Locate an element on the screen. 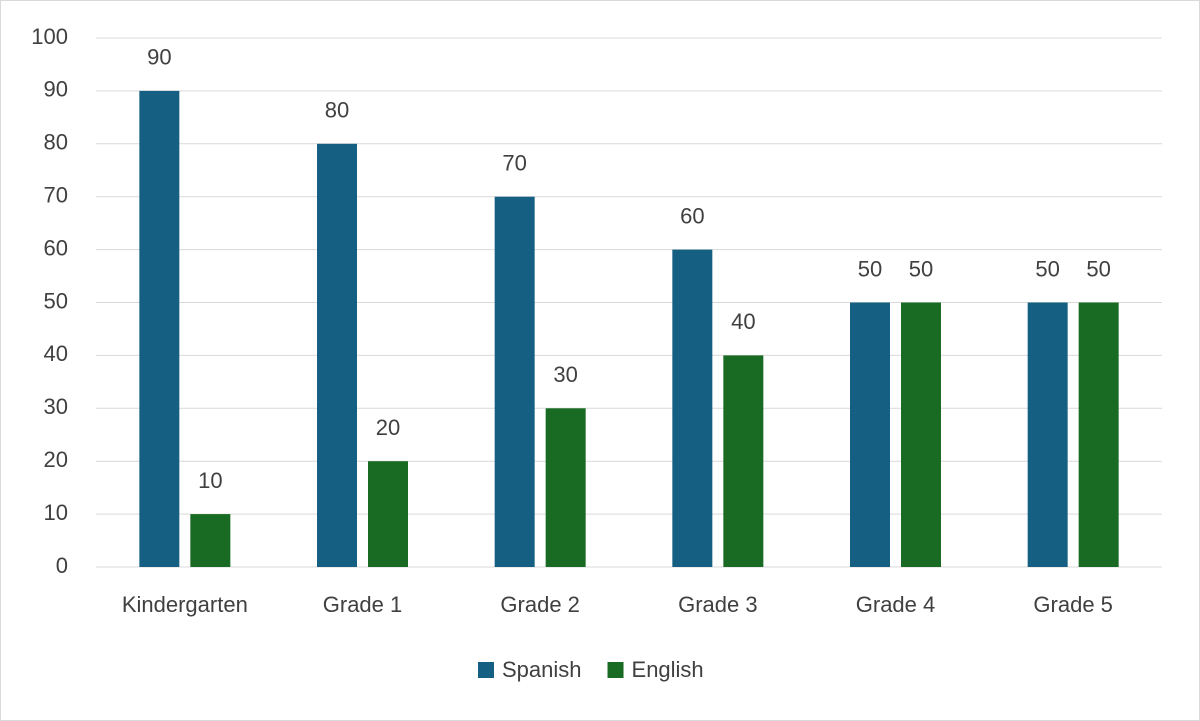  y-tick-label: 20 is located at coordinates (56, 459).